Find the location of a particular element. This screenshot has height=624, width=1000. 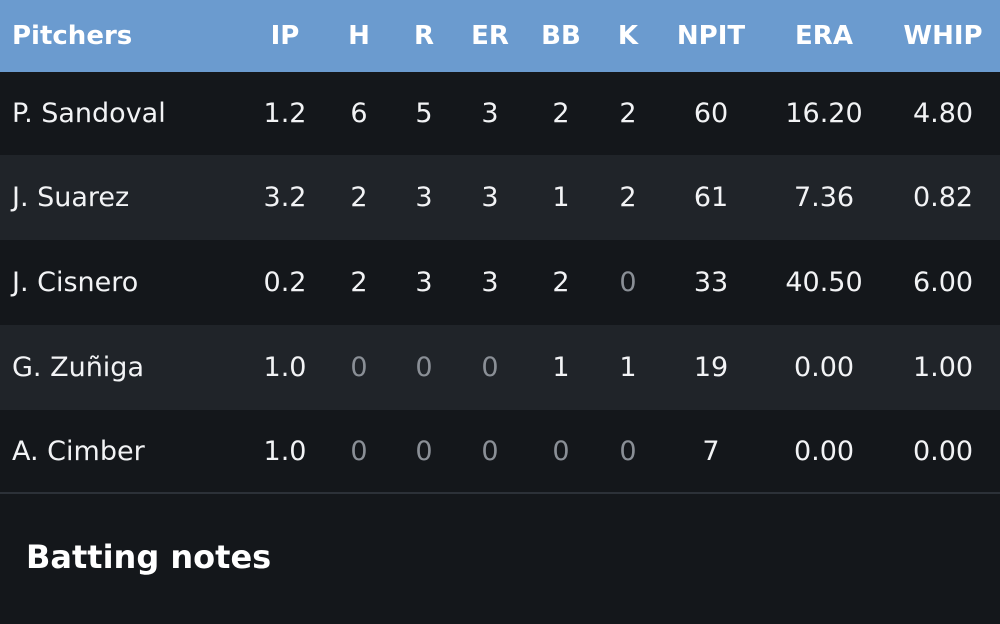

stat-cell: 6 is located at coordinates (359, 113).